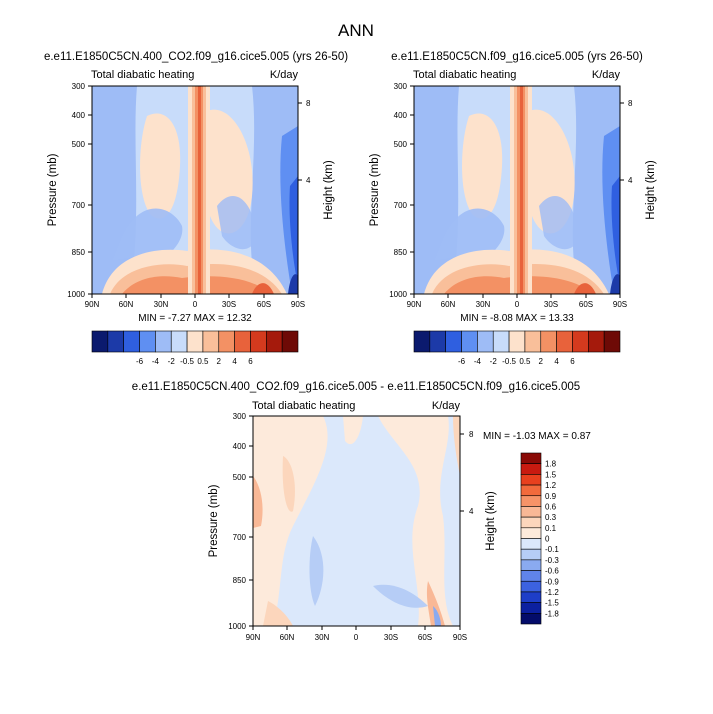 The image size is (713, 714). I want to click on panel-2-subtitle-left: Total diabatic heating, so click(464, 75).